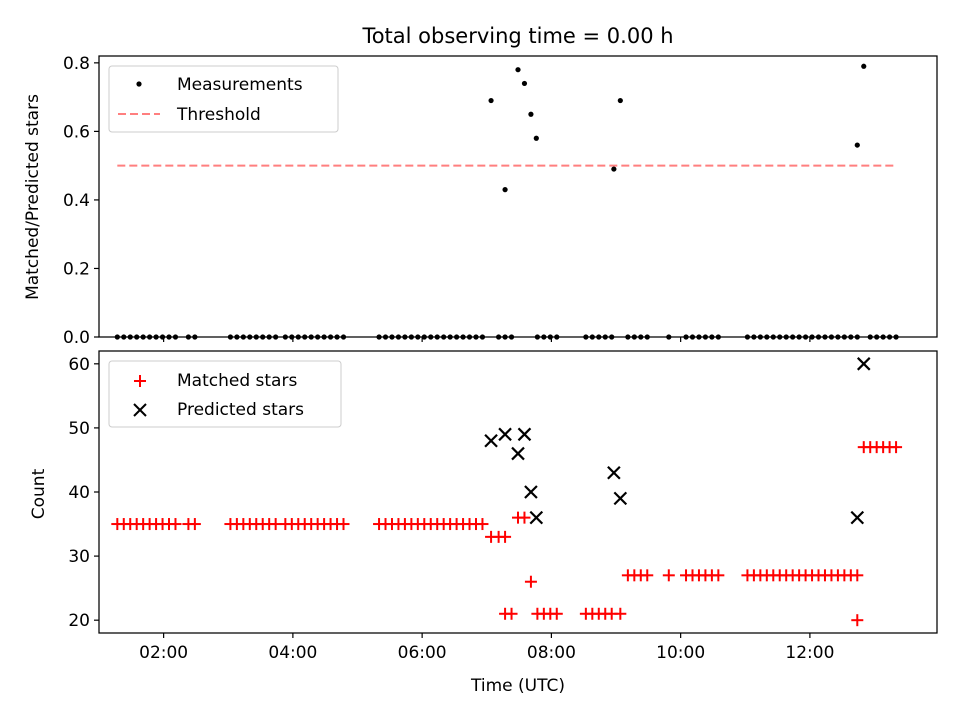  I want to click on legend-measurements-marker, so click(139, 84).